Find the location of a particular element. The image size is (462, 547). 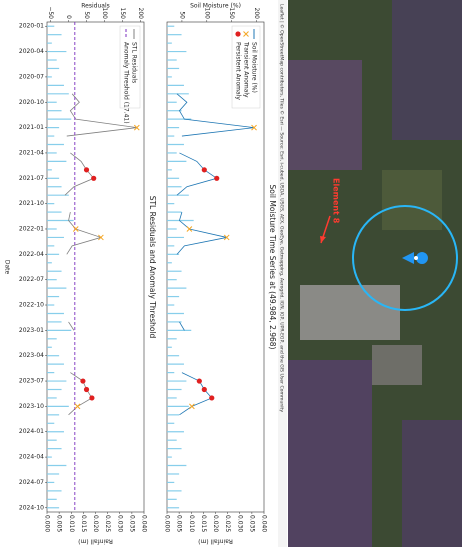

x-tick-label: 2024-01 is located at coordinates (31, 431).